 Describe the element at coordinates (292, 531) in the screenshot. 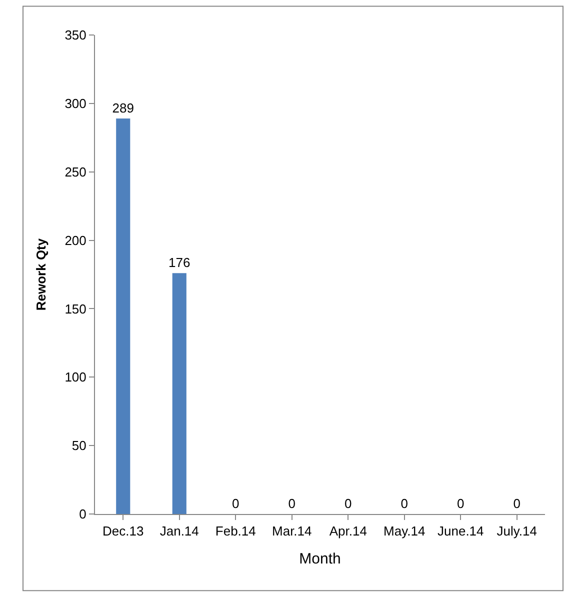

I see `x-tick-label: Mar.14` at that location.